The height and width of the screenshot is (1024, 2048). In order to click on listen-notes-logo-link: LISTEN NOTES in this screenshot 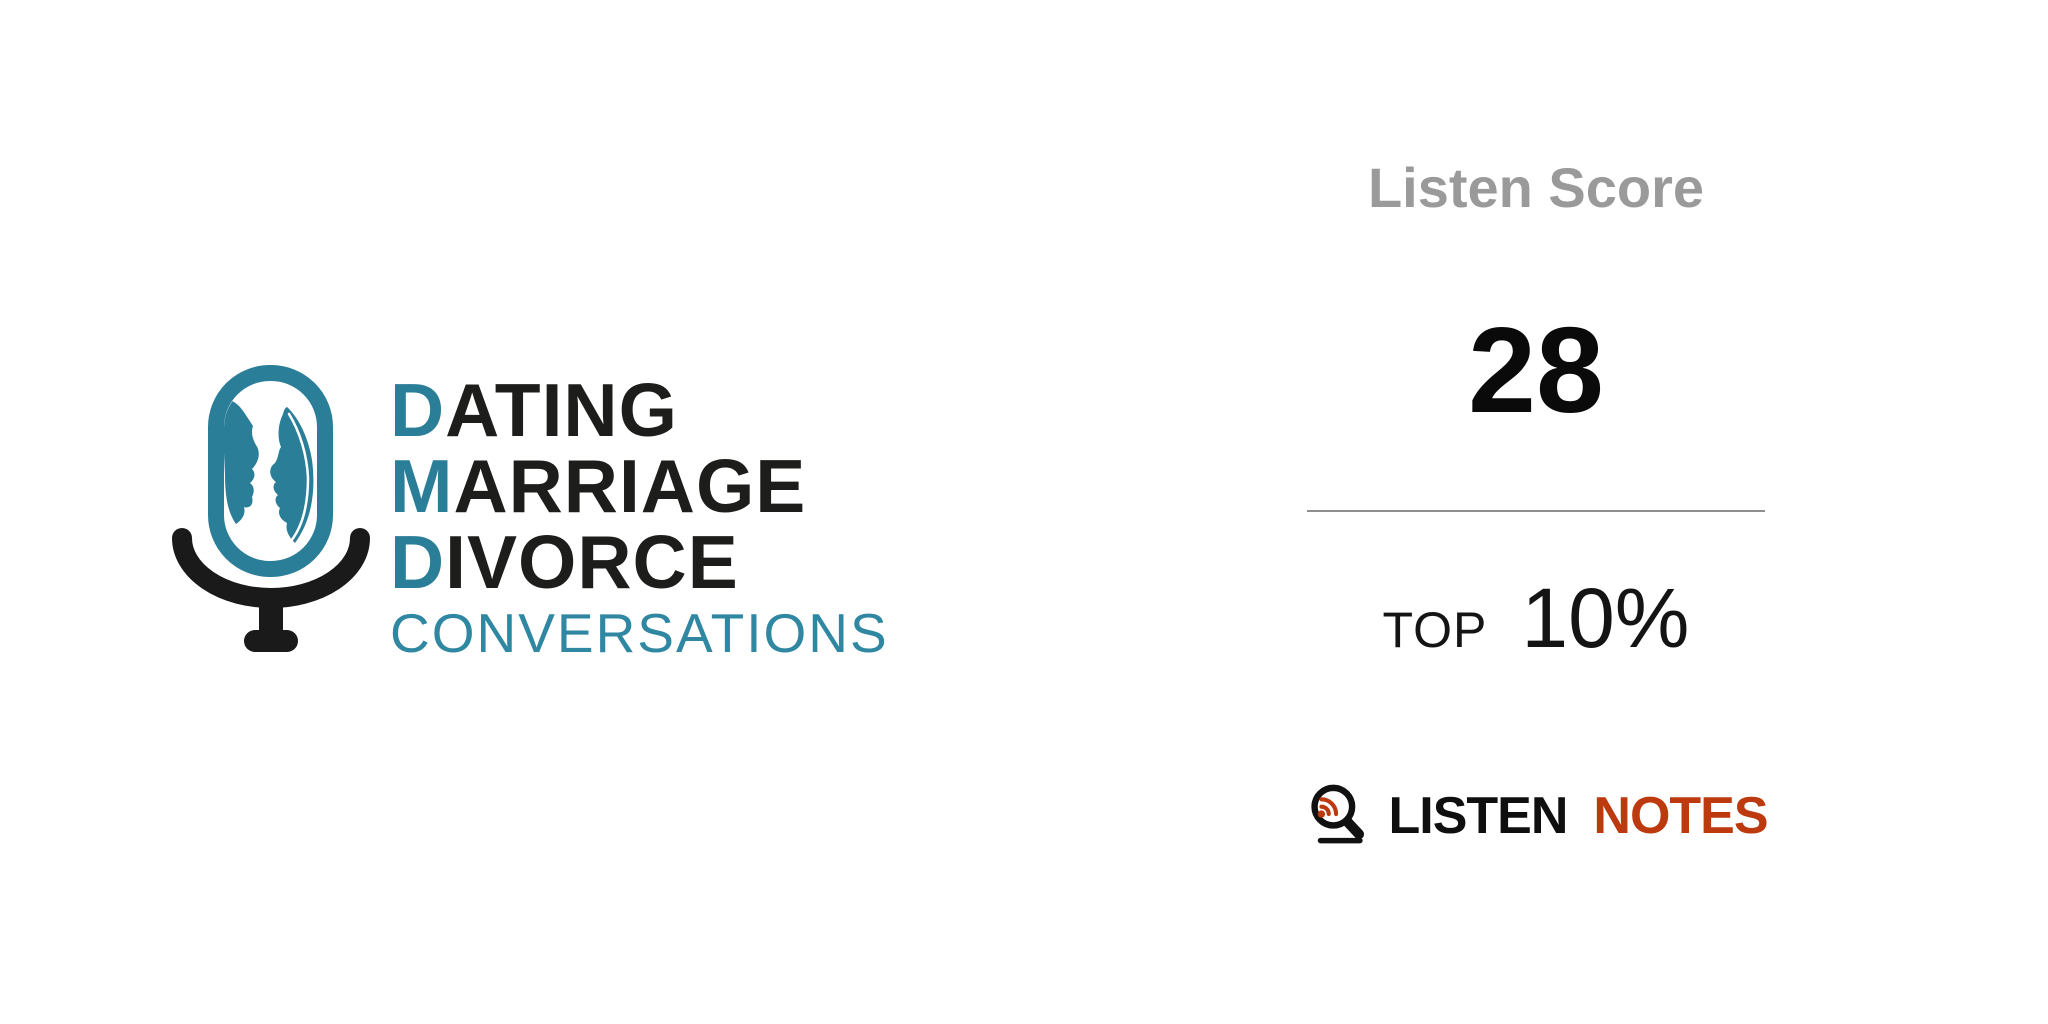, I will do `click(1537, 816)`.